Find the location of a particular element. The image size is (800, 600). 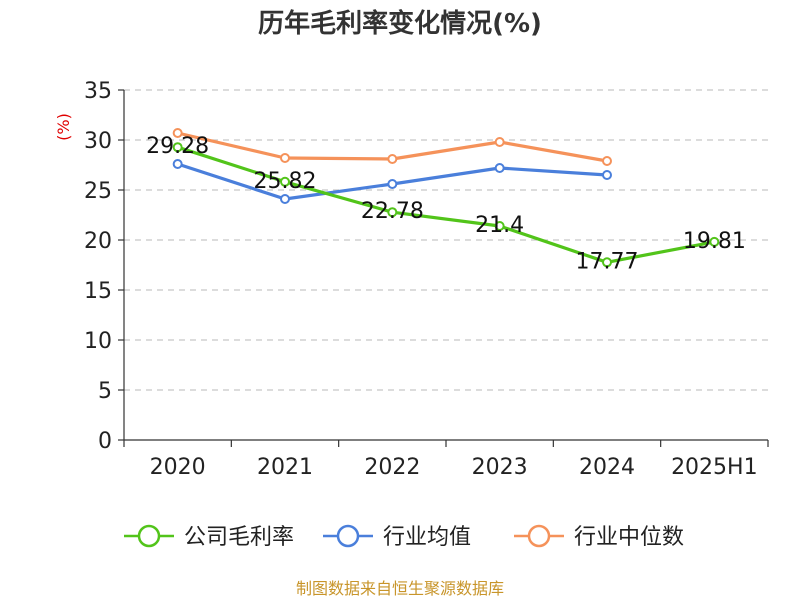

y-tick-label: 5 is located at coordinates (105, 391).